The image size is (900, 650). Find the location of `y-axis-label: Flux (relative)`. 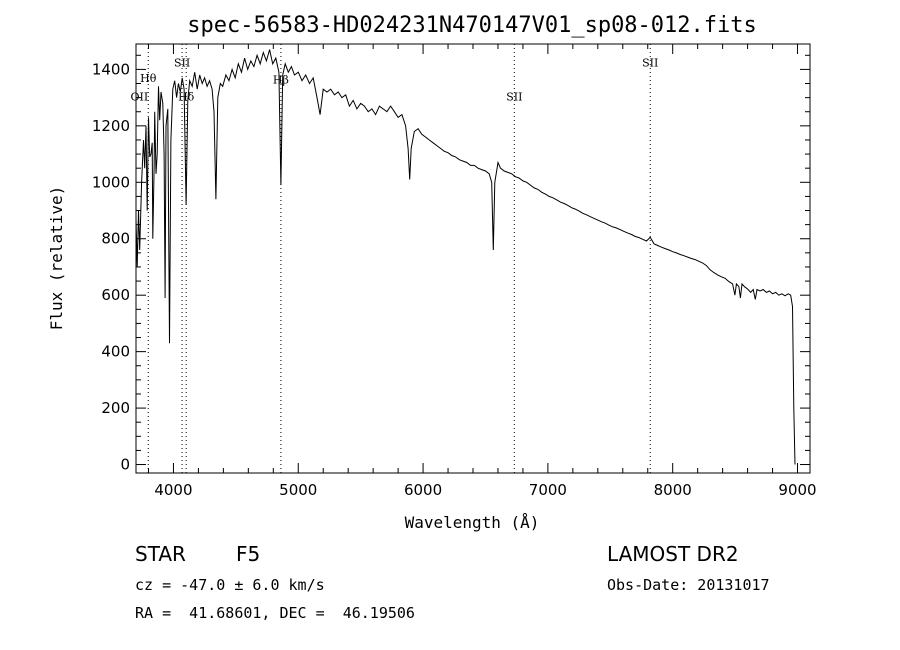

y-axis-label: Flux (relative) is located at coordinates (56, 258).